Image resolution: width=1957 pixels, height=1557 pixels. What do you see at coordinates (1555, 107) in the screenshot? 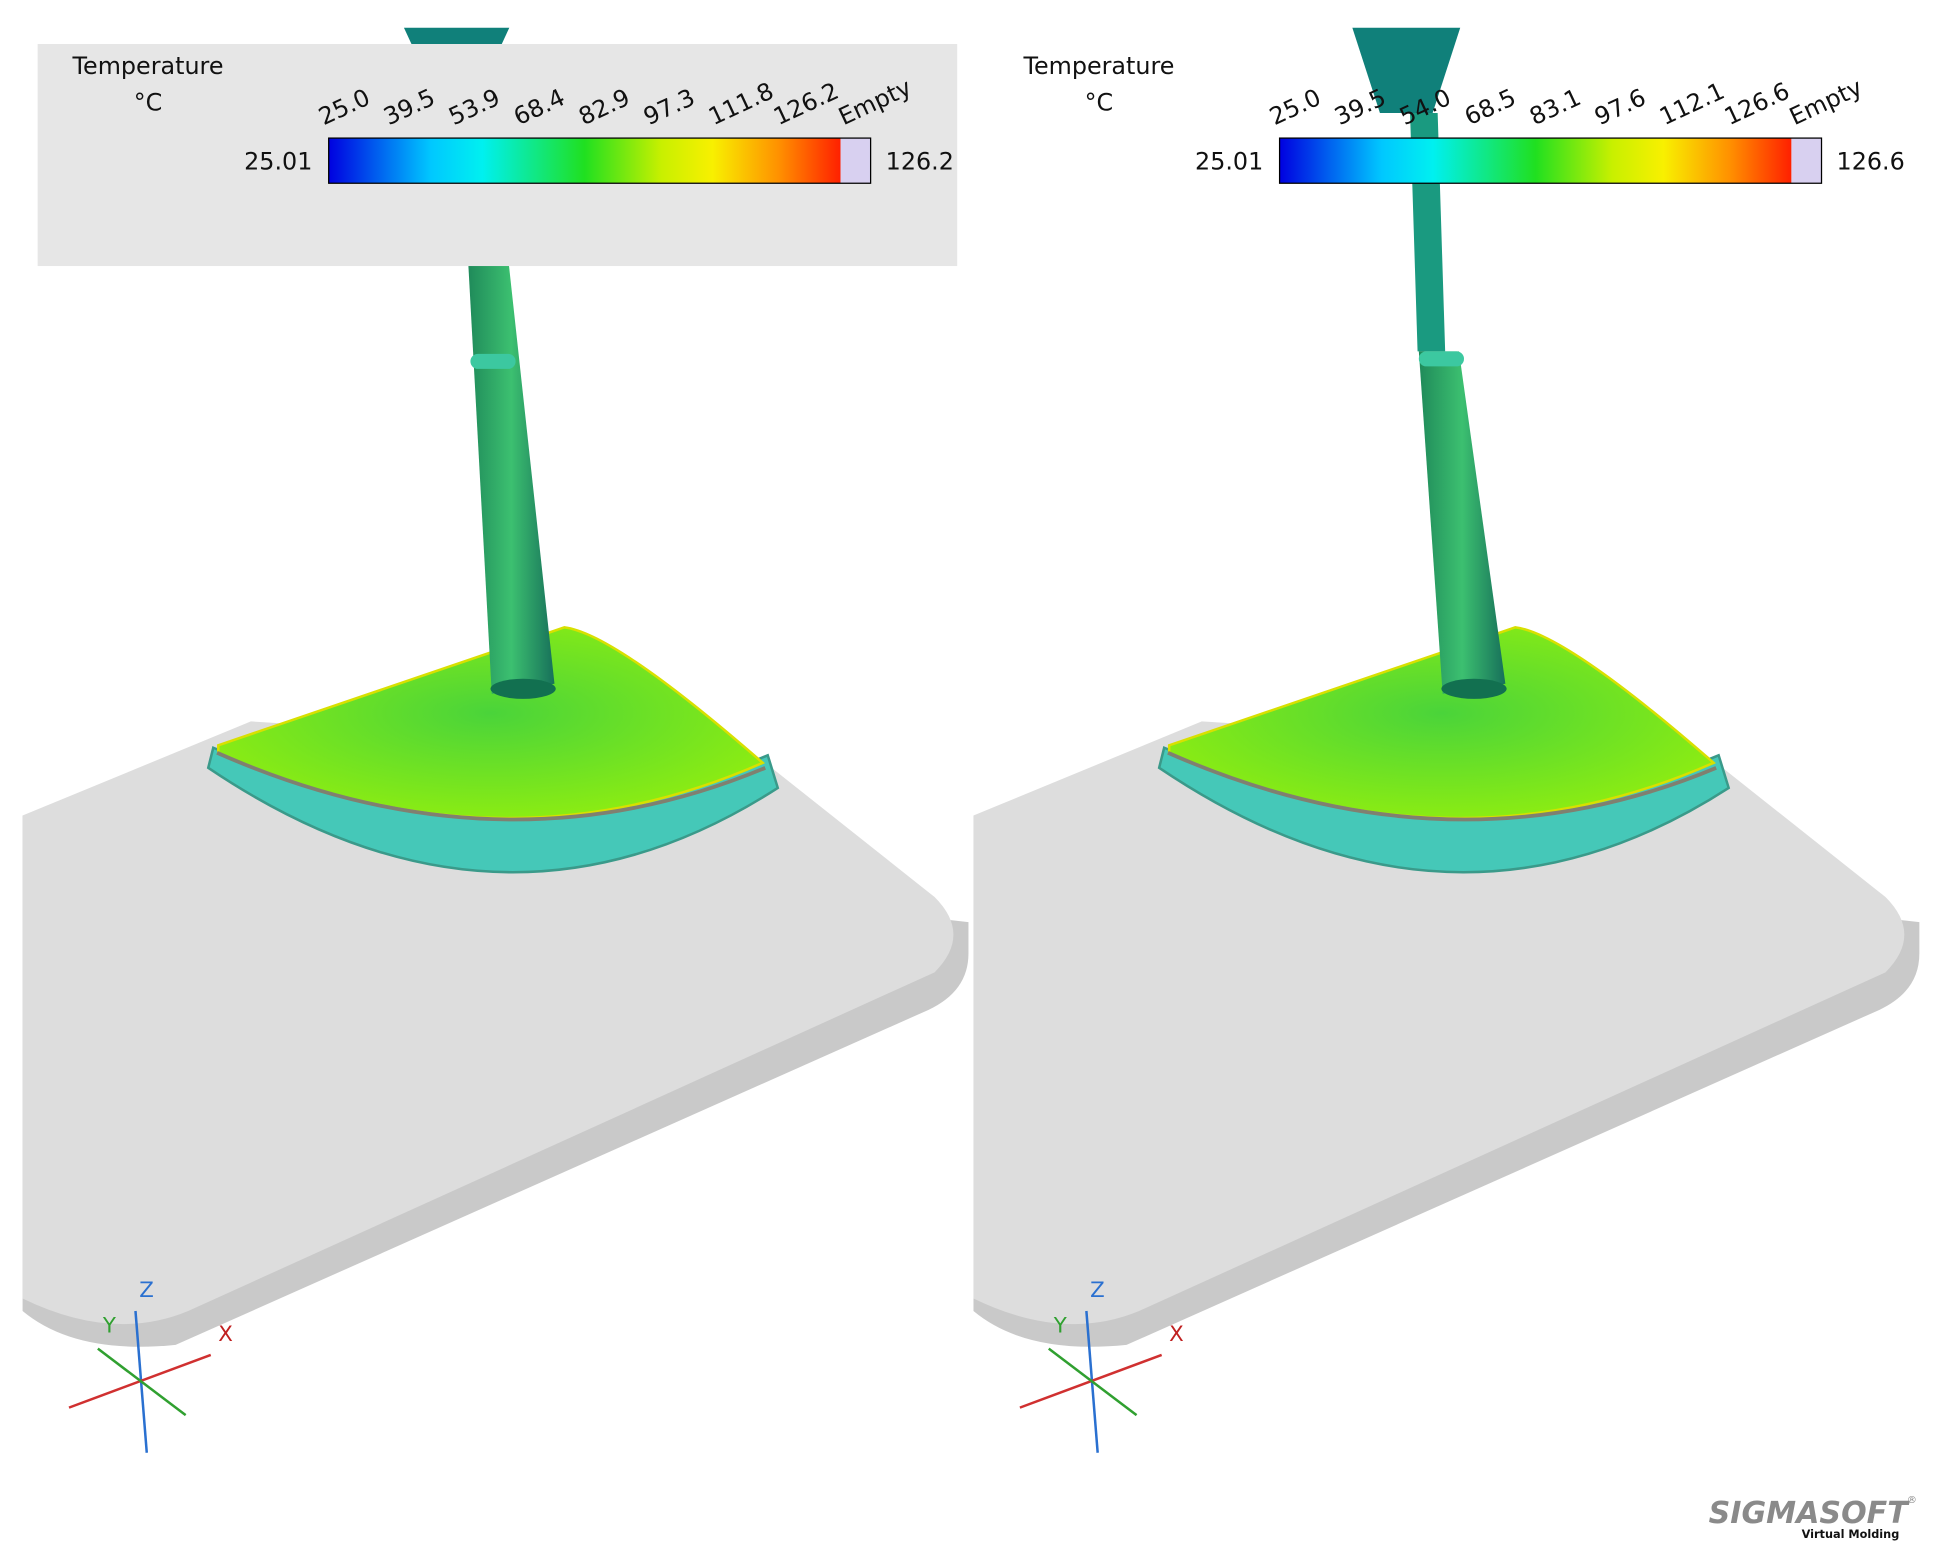
I see `legend-tick-label: 83.1` at bounding box center [1555, 107].